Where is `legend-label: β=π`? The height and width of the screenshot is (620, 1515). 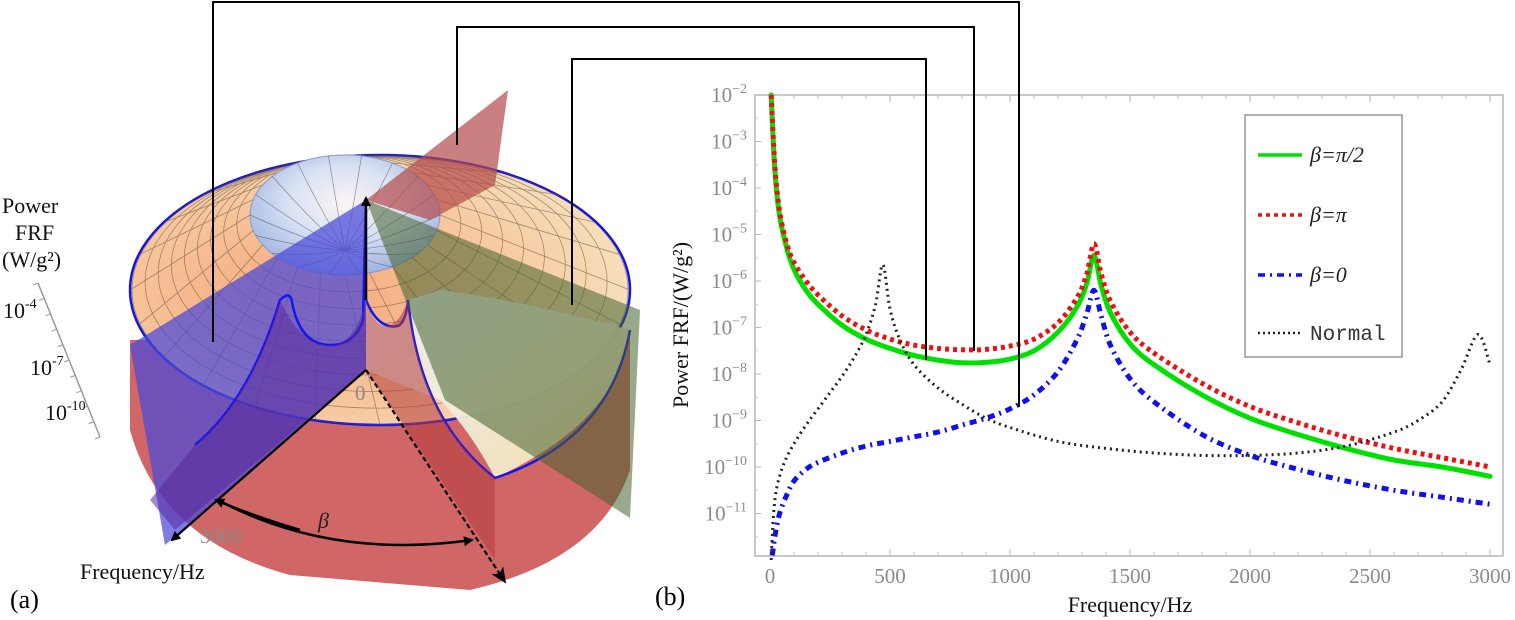 legend-label: β=π is located at coordinates (1328, 214).